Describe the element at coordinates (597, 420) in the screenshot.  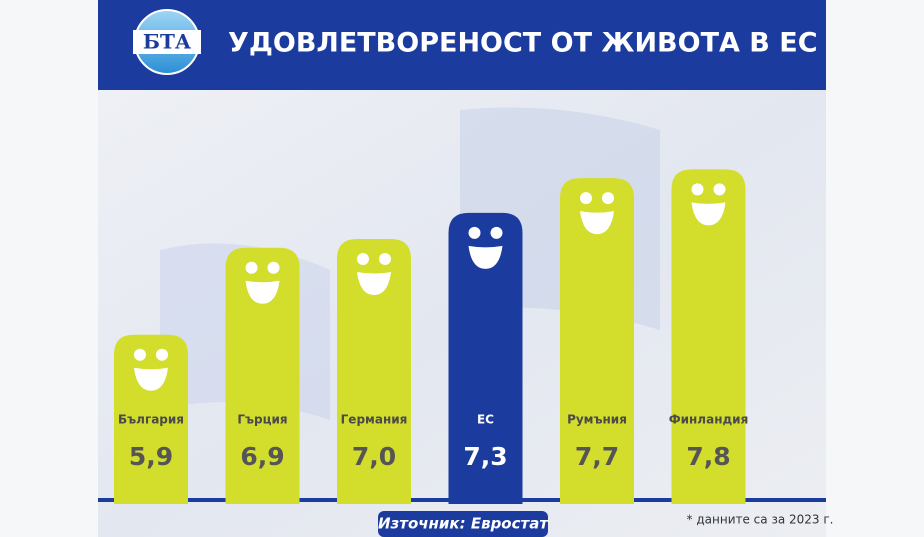
I see `category-label: Румъния` at that location.